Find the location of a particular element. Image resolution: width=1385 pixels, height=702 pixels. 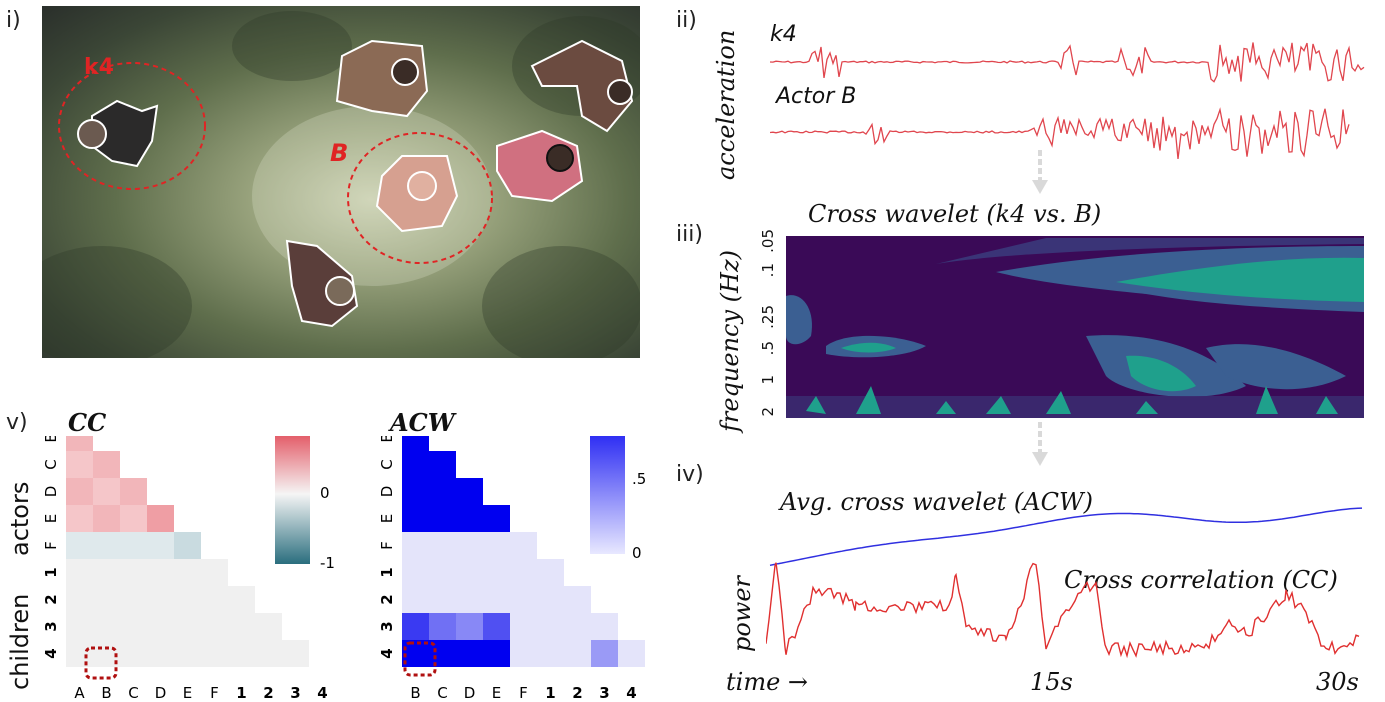

photo-label-k4: k4 is located at coordinates (99, 67).